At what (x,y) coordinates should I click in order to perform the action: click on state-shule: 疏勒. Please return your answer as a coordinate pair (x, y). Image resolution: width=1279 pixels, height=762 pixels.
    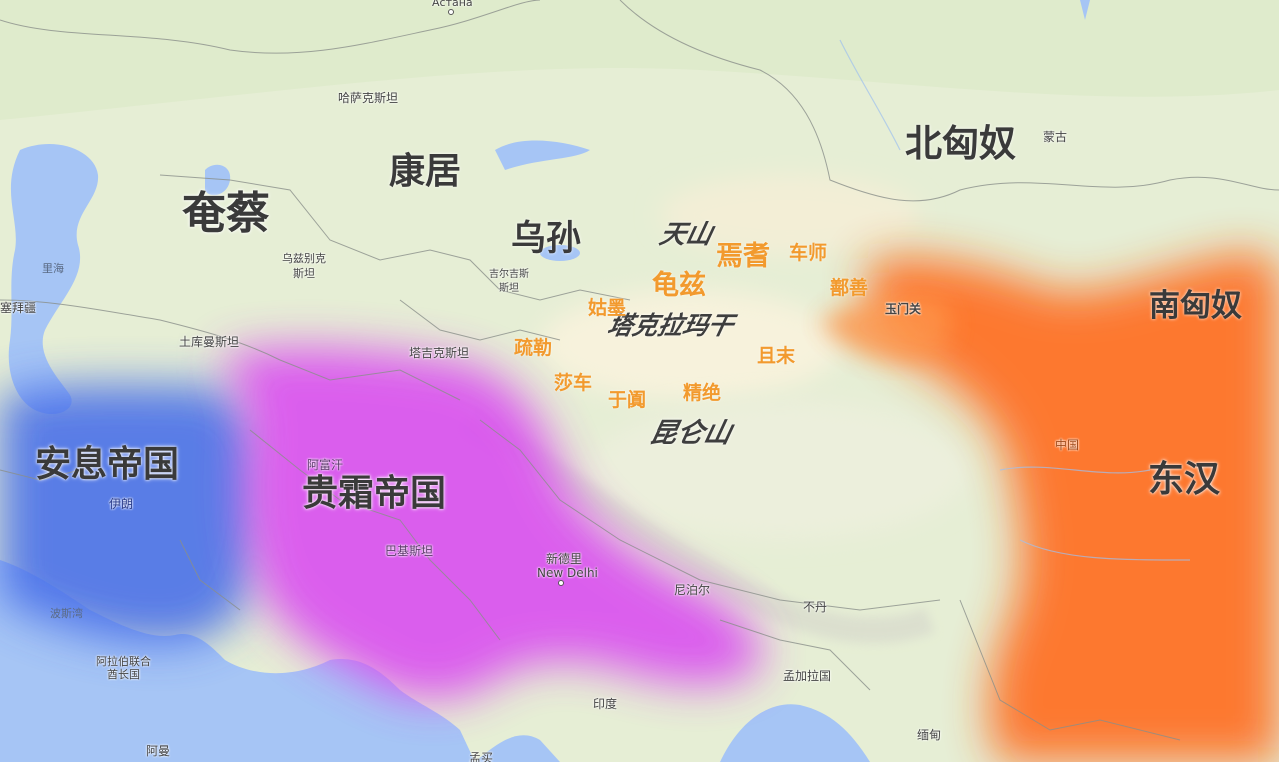
    Looking at the image, I should click on (533, 348).